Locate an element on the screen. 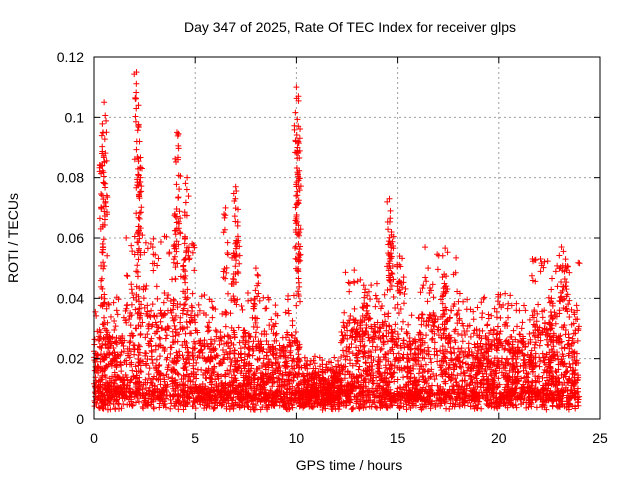 This screenshot has height=480, width=640. data-point-peak is located at coordinates (187, 177).